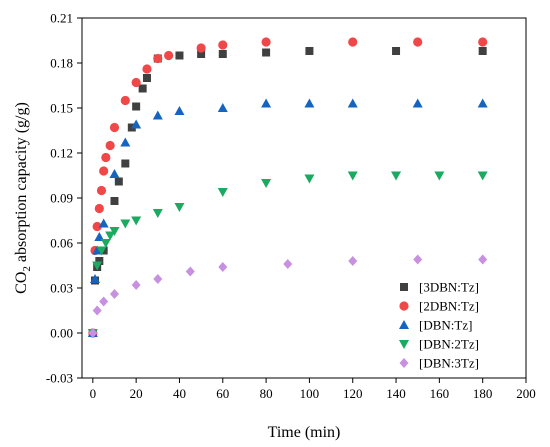 This screenshot has height=447, width=550. Describe the element at coordinates (61, 198) in the screenshot. I see `y-tick-label: 0.09` at that location.